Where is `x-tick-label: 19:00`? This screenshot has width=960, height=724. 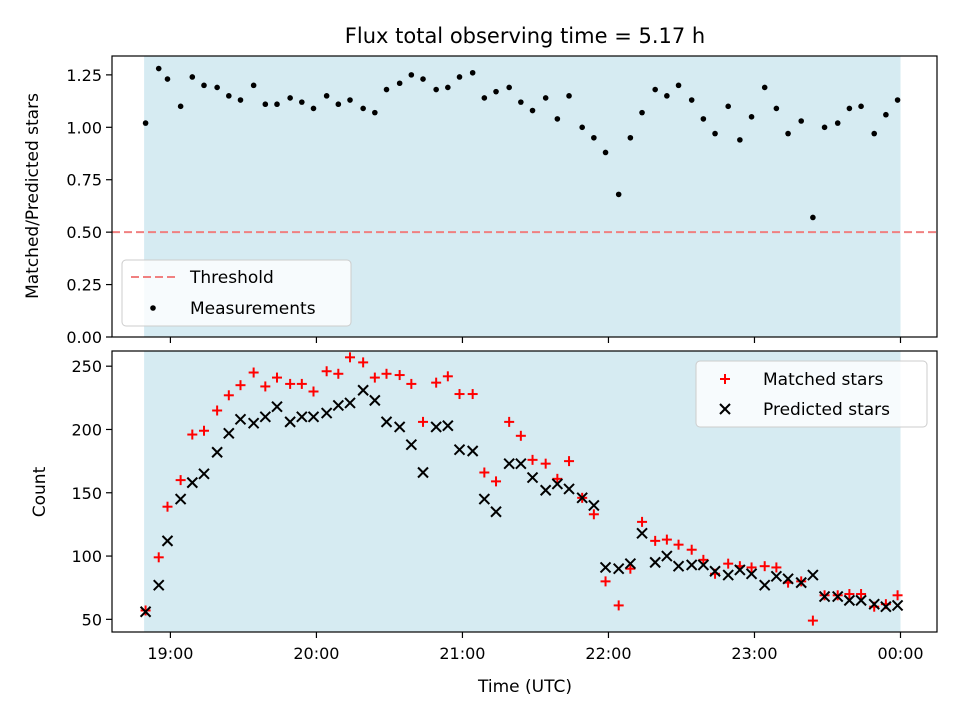 x-tick-label: 19:00 is located at coordinates (170, 653).